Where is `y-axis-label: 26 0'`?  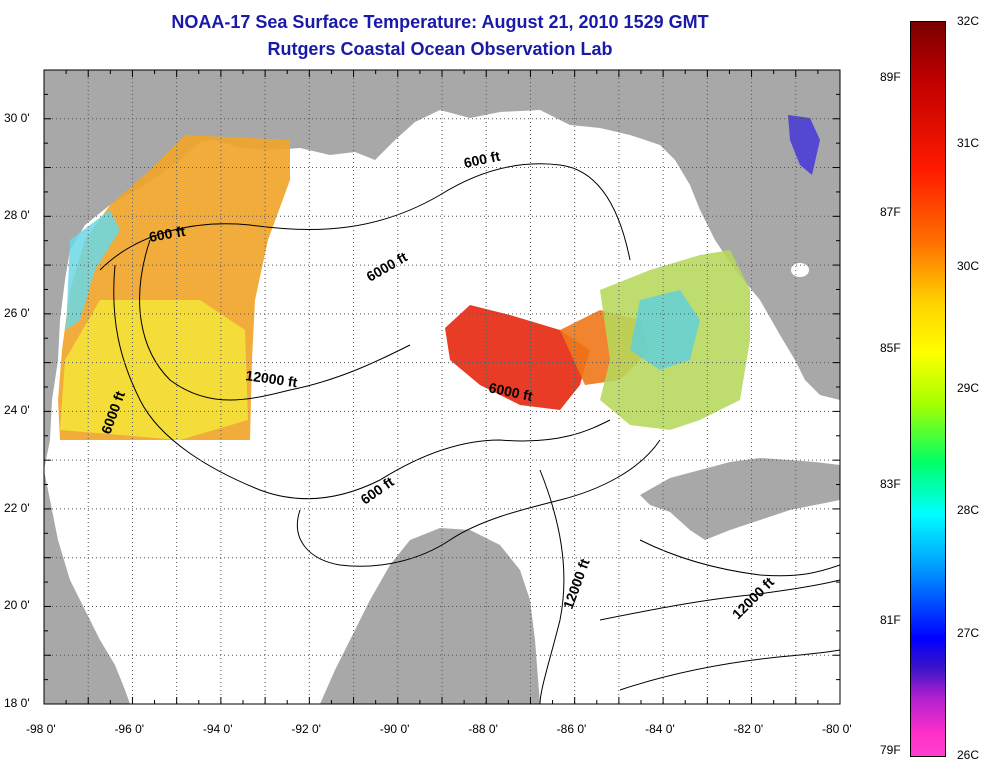 y-axis-label: 26 0' is located at coordinates (17, 312).